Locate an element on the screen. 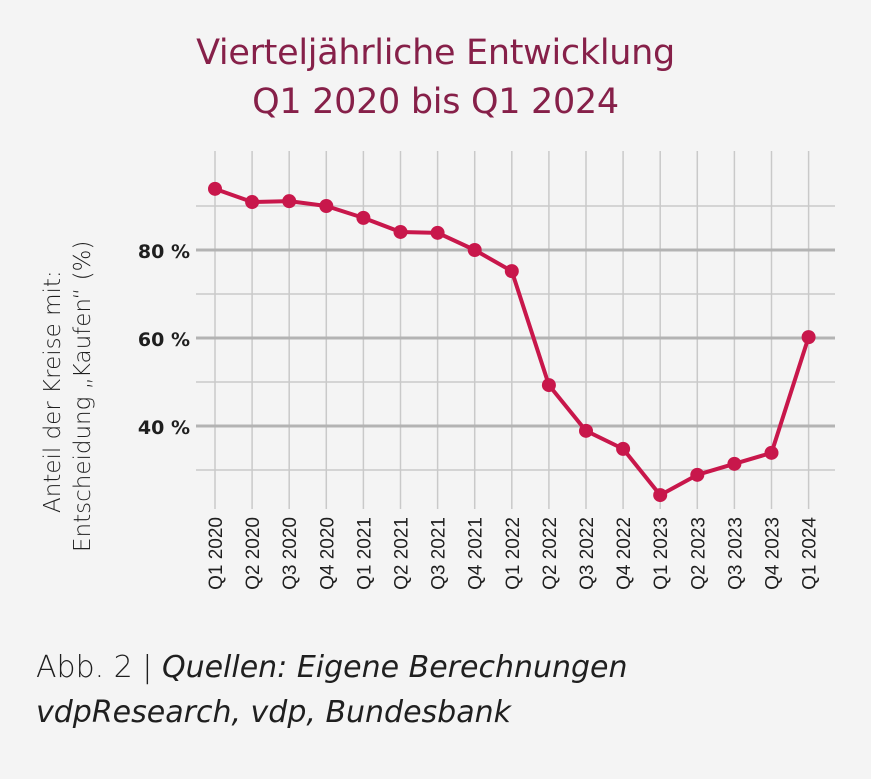  x-tick-label: Q2 2020 is located at coordinates (253, 553).